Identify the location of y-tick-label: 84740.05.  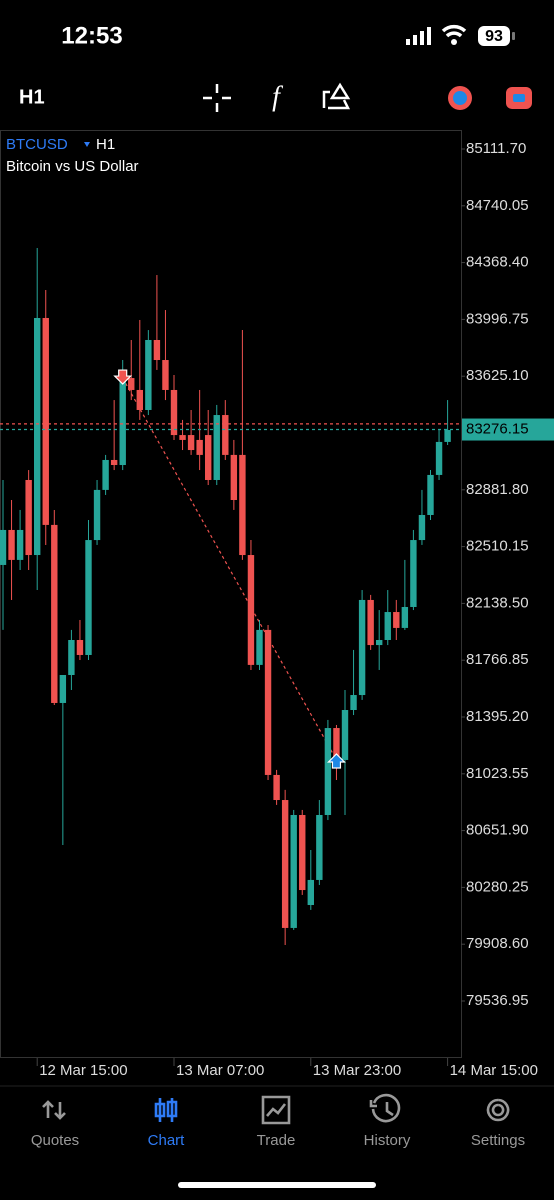
(497, 205).